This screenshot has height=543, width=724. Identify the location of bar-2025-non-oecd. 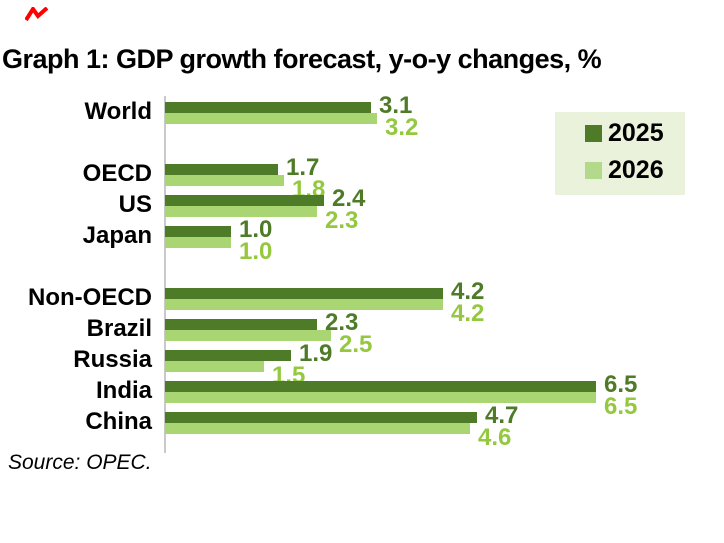
(304, 293).